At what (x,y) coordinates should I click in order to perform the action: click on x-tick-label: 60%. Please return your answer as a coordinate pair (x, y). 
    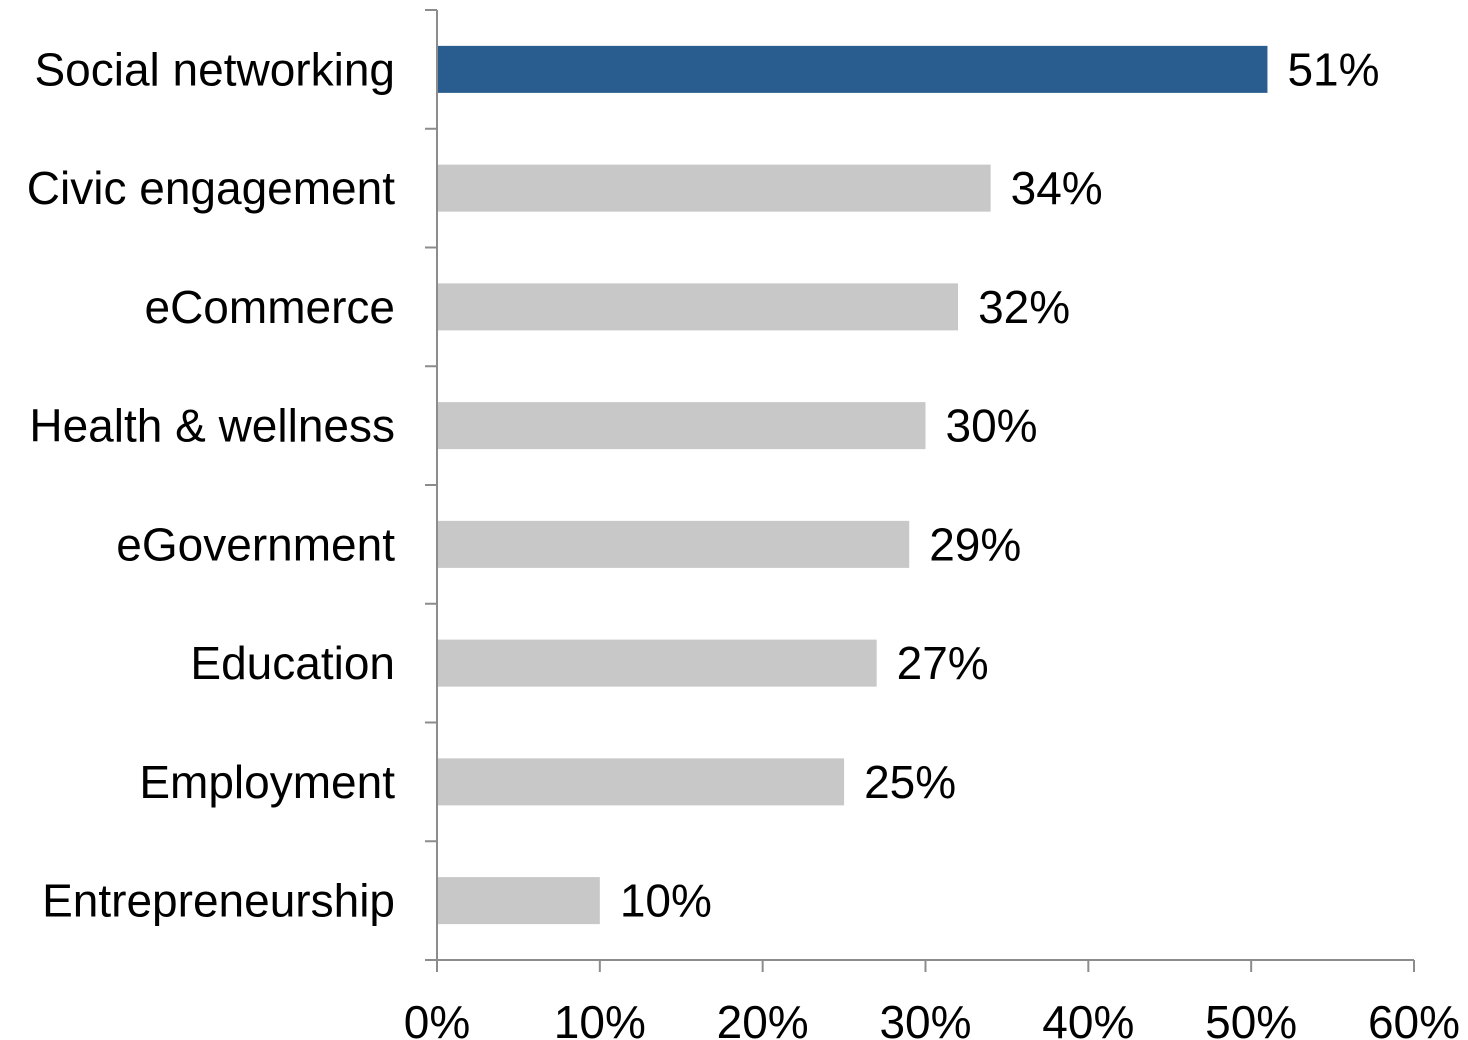
    Looking at the image, I should click on (1414, 1018).